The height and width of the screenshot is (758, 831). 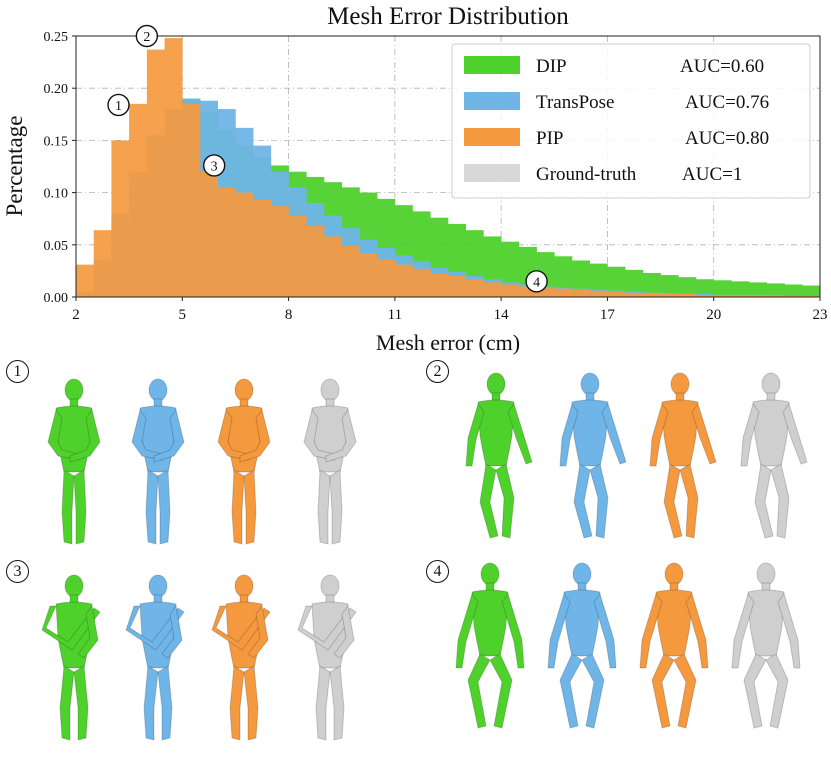 I want to click on x-tick-label: 23, so click(x=820, y=315).